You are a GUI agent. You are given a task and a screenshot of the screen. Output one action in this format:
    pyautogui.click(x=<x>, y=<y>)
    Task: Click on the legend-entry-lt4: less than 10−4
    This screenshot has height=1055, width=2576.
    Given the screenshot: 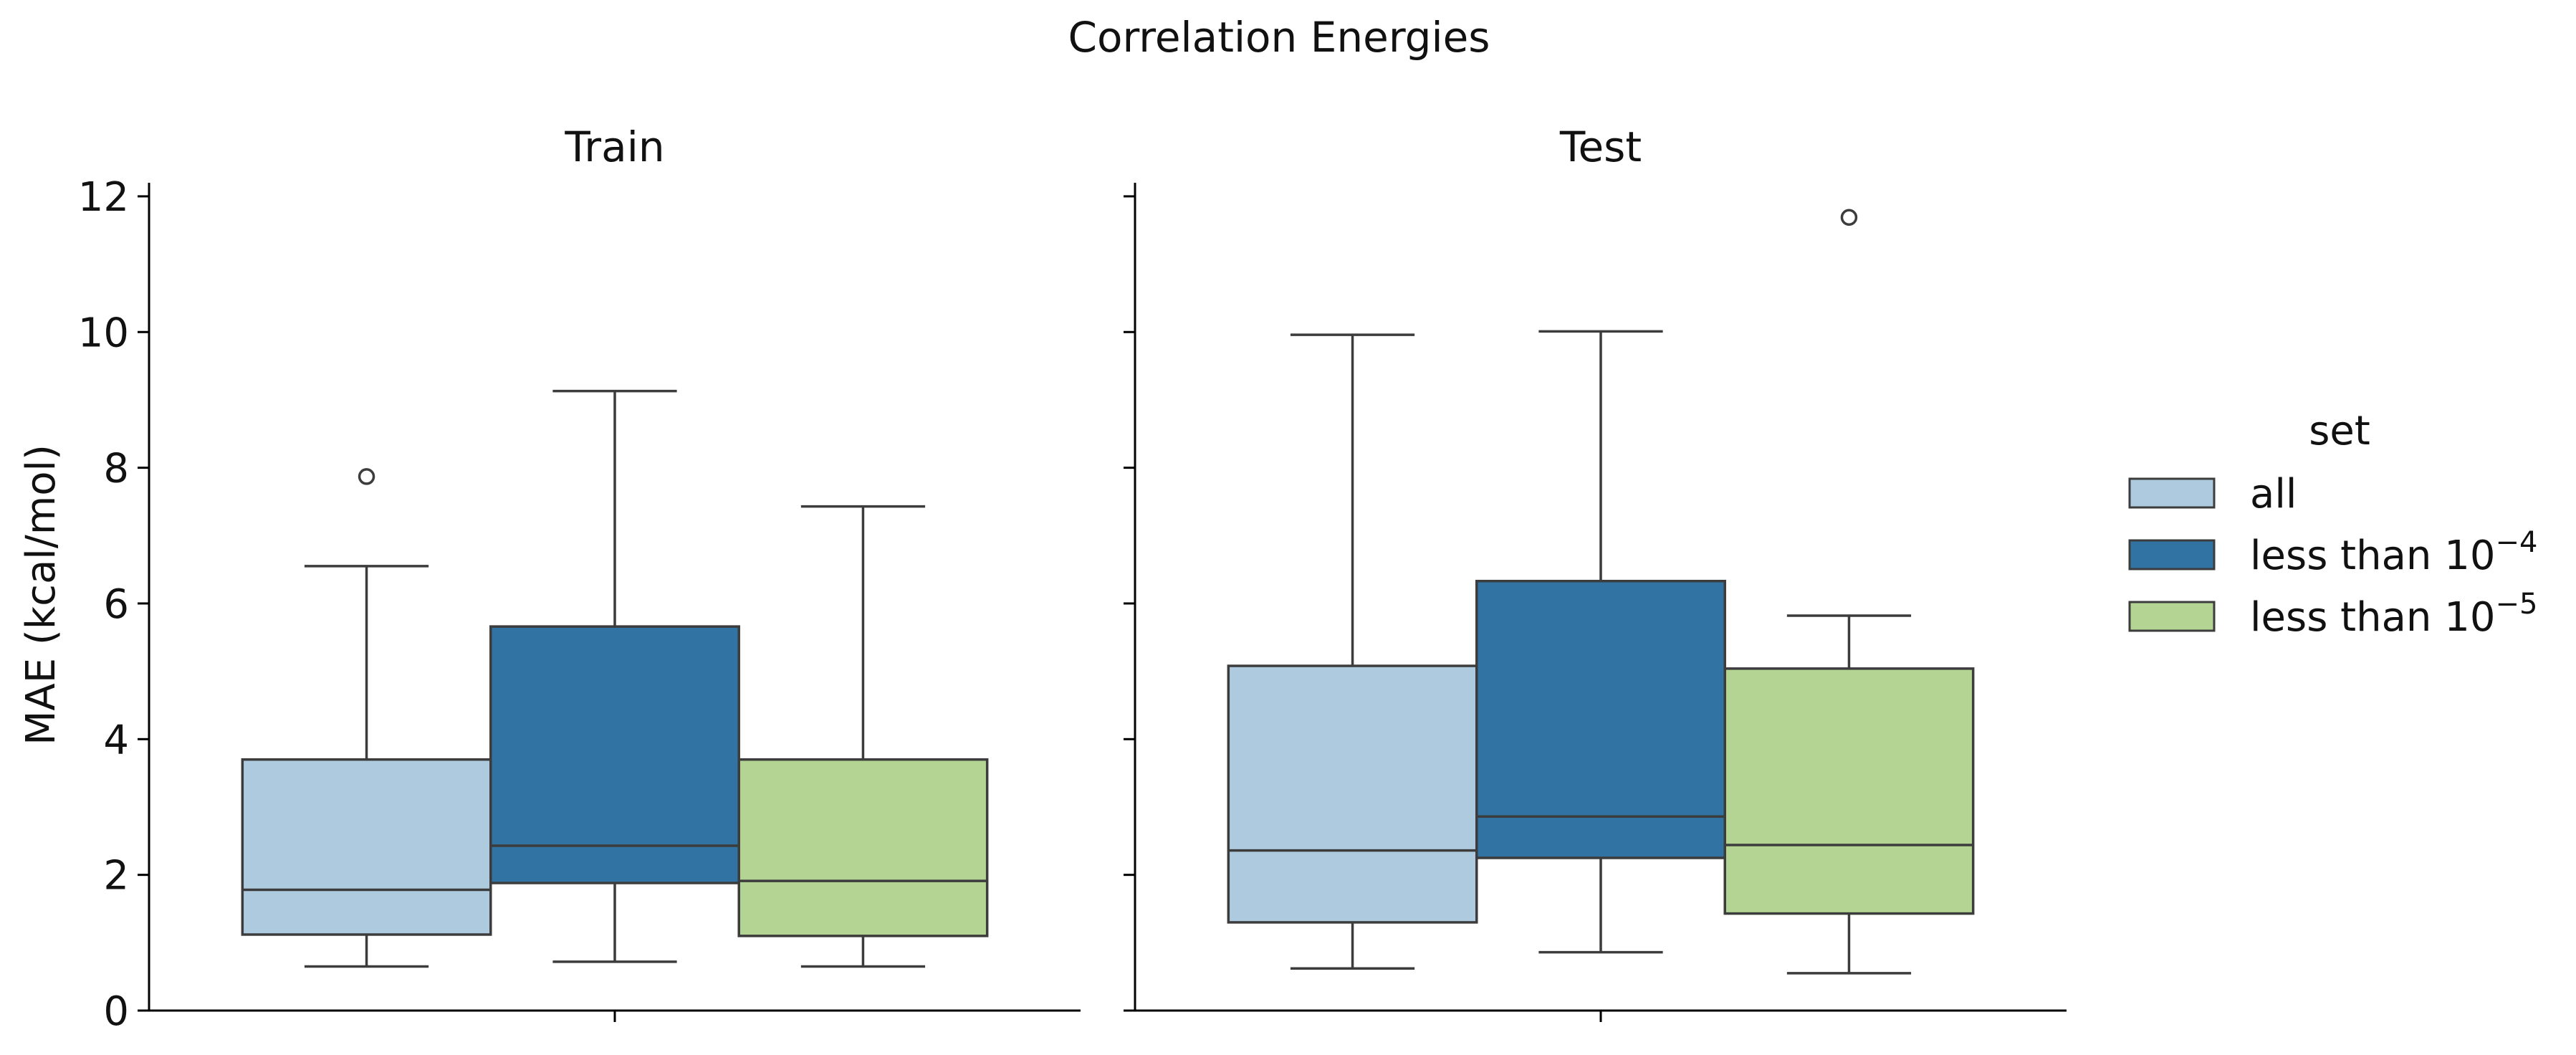 What is the action you would take?
    pyautogui.click(x=2332, y=552)
    